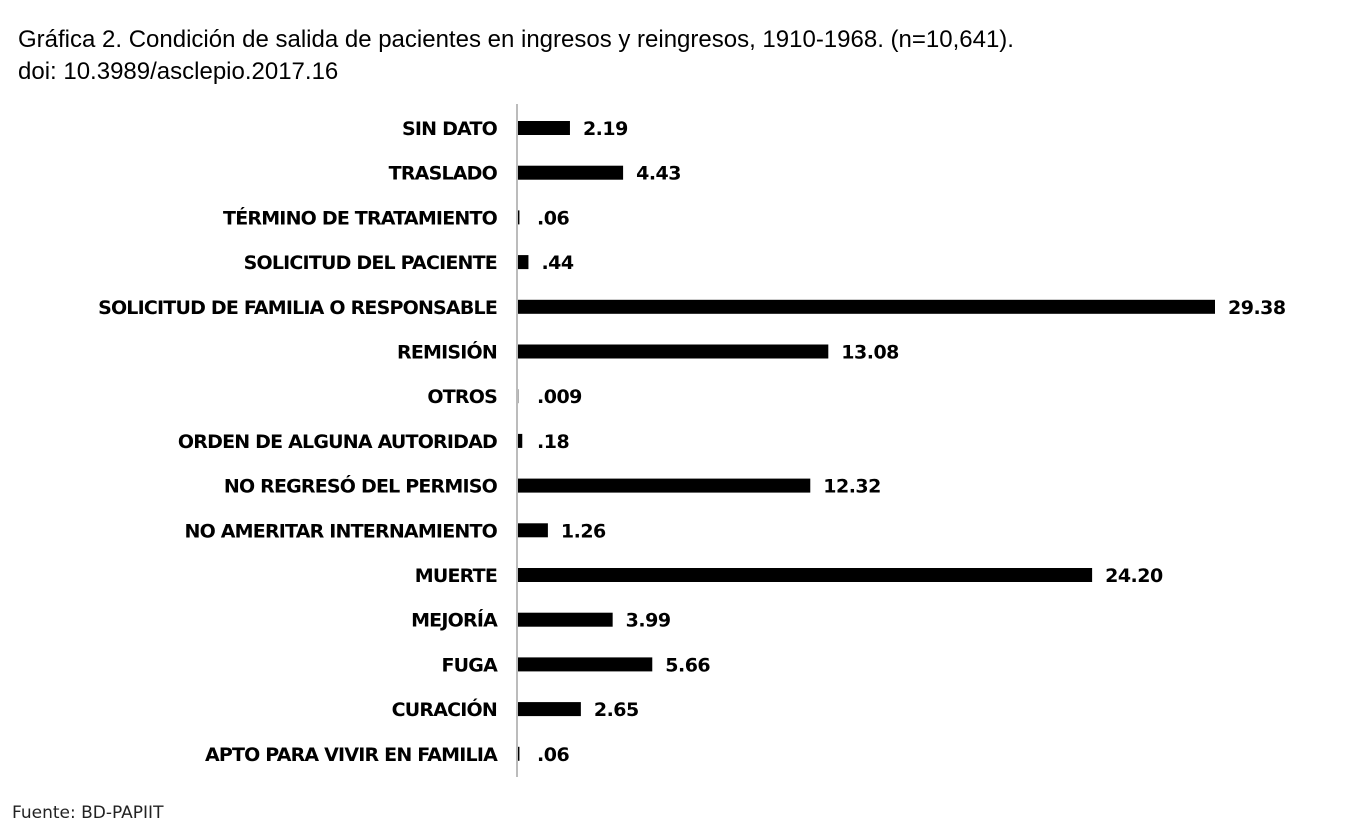 Image resolution: width=1347 pixels, height=831 pixels. What do you see at coordinates (658, 174) in the screenshot?
I see `data-label: 4.43` at bounding box center [658, 174].